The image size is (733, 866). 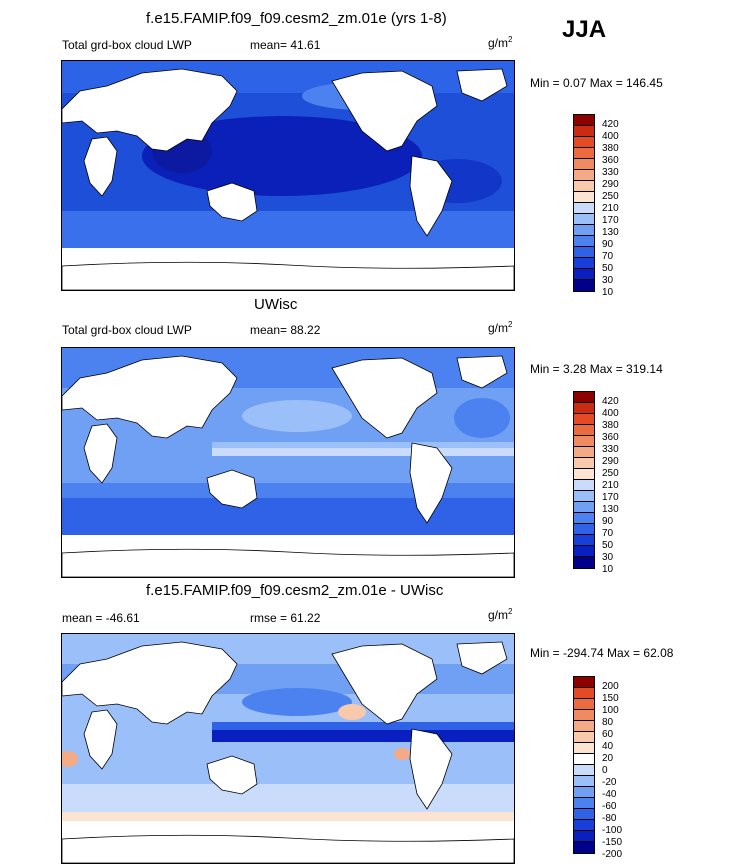 I want to click on panel-3-tick: 0, so click(x=605, y=770).